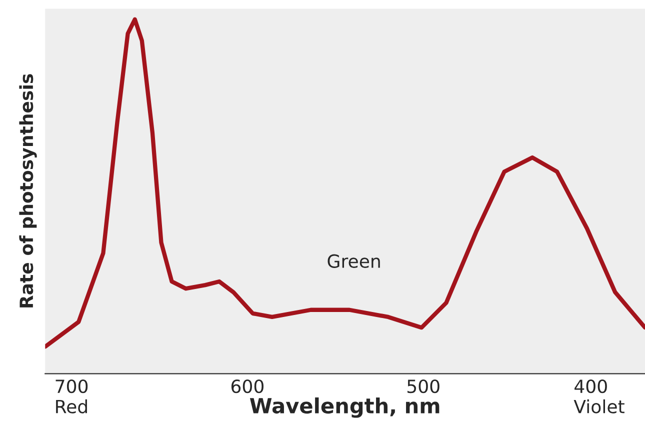 This screenshot has width=645, height=437. Describe the element at coordinates (72, 397) in the screenshot. I see `x-tick-label: 700 Red` at that location.